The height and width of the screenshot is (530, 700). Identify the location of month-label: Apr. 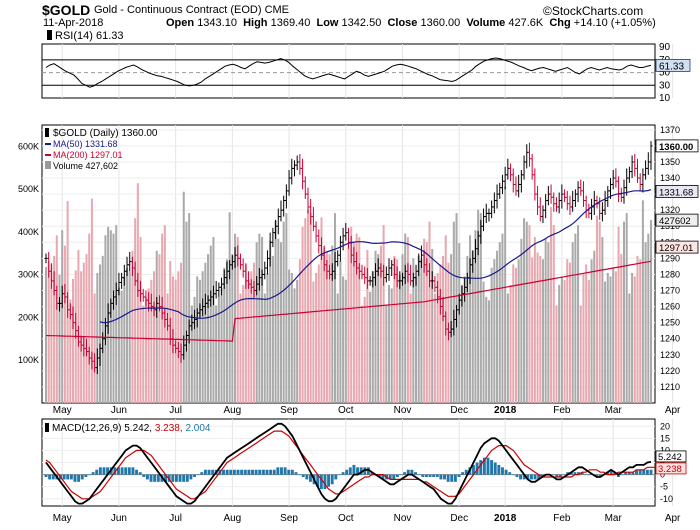
(673, 410).